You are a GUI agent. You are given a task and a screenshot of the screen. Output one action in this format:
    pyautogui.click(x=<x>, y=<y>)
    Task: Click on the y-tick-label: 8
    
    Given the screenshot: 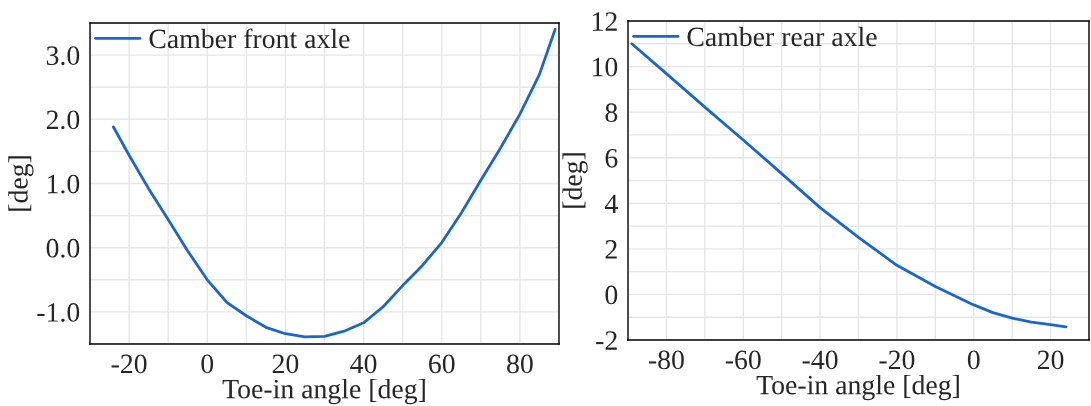 What is the action you would take?
    pyautogui.click(x=611, y=113)
    